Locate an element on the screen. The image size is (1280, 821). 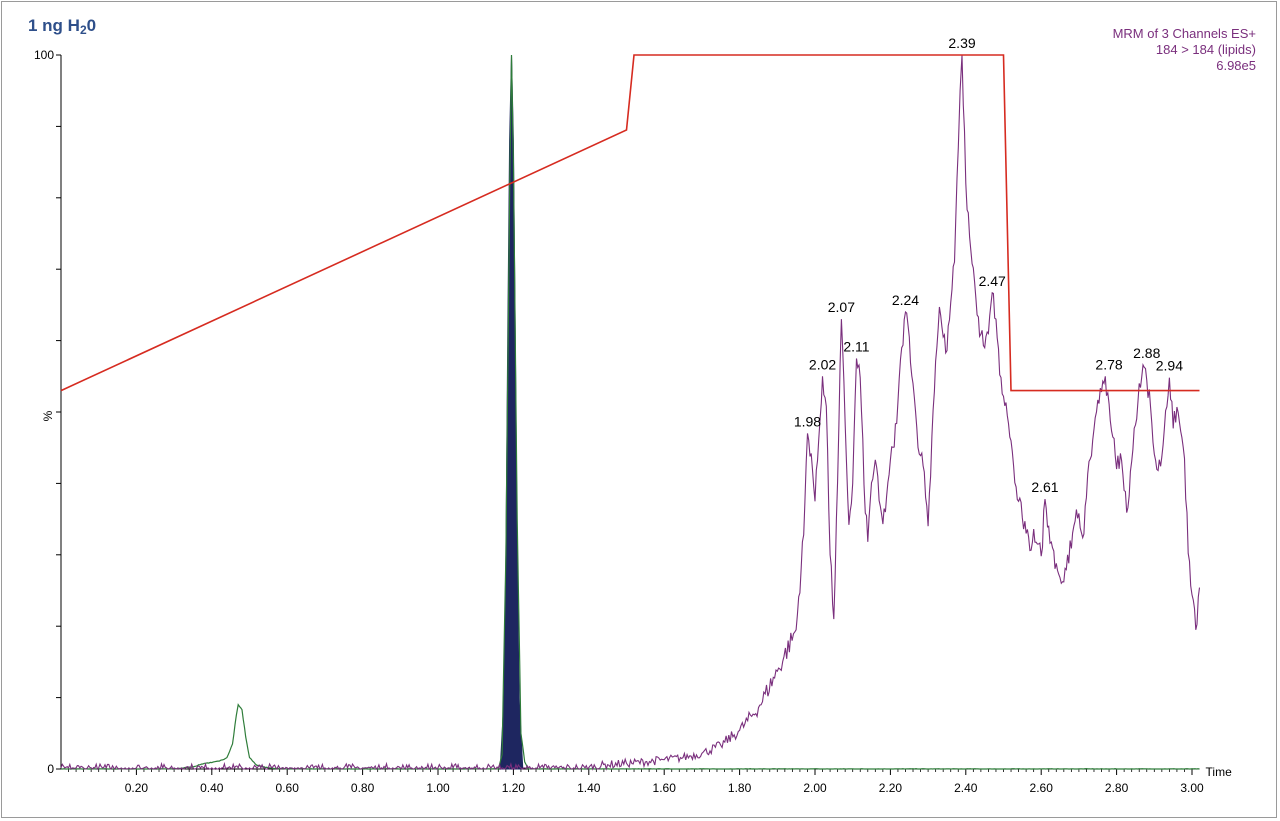
x-tick-label: 2.20 is located at coordinates (891, 788).